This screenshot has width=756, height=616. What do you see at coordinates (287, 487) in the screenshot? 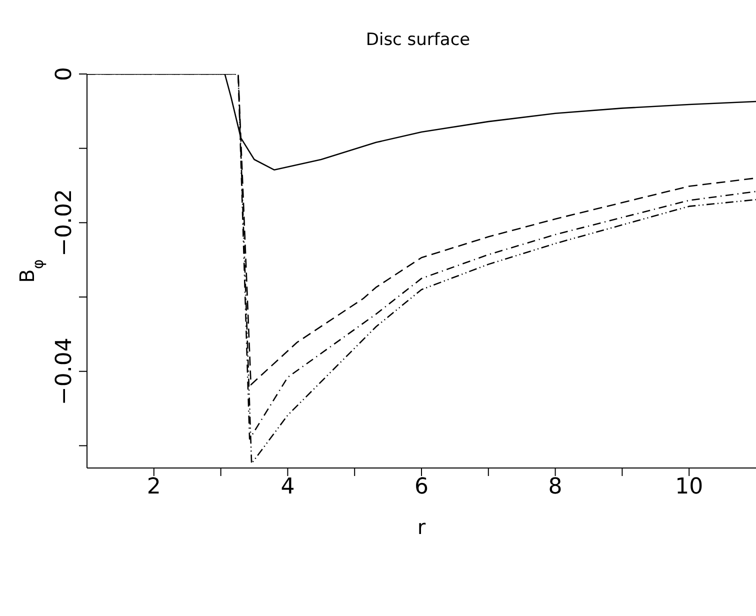
I see `x-tick-label: 4` at bounding box center [287, 487].